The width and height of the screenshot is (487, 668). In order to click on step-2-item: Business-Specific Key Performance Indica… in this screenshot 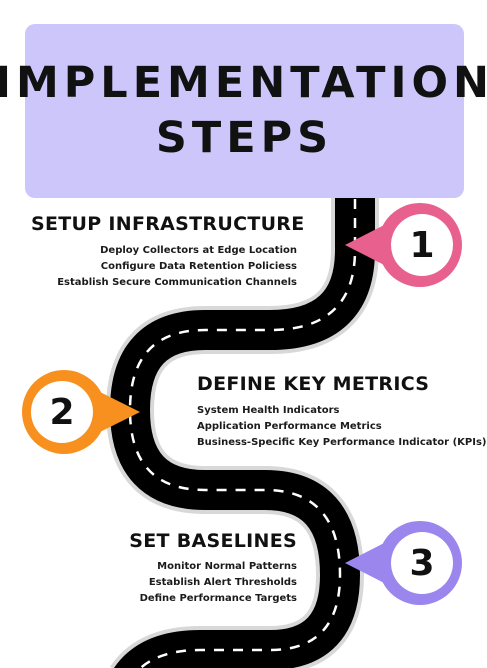, I will do `click(342, 442)`.